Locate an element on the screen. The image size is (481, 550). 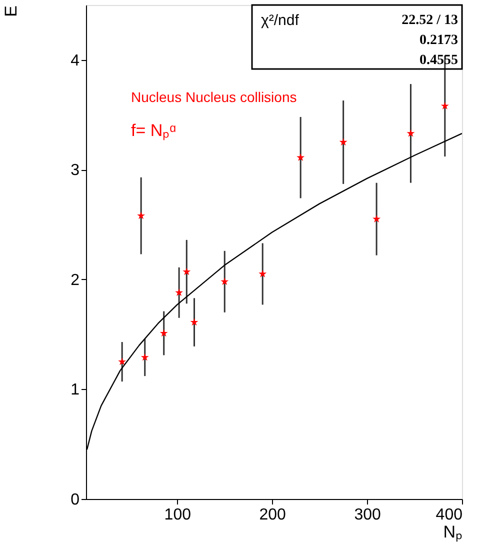
y-tick-label: 0 is located at coordinates (75, 500).